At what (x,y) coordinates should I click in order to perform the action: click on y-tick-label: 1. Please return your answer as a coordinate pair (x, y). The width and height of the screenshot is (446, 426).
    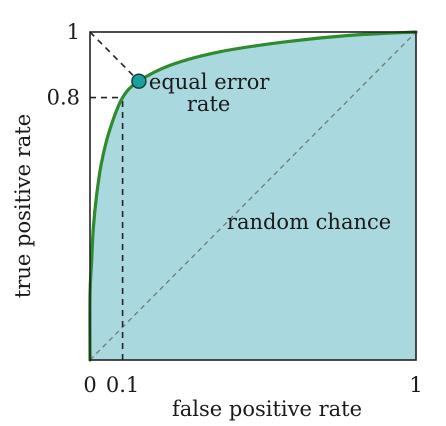
    Looking at the image, I should click on (73, 32).